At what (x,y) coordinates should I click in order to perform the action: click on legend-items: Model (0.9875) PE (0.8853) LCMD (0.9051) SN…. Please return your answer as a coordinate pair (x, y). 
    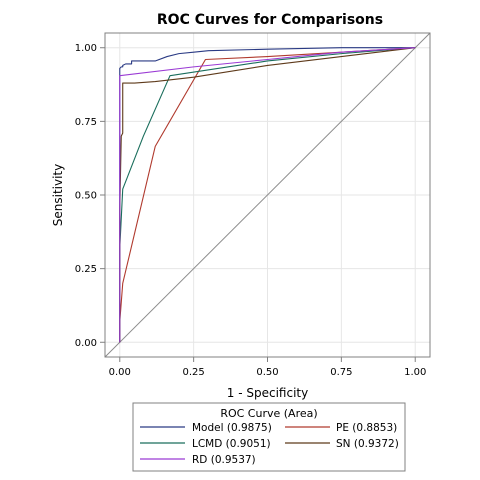
    Looking at the image, I should click on (269, 444).